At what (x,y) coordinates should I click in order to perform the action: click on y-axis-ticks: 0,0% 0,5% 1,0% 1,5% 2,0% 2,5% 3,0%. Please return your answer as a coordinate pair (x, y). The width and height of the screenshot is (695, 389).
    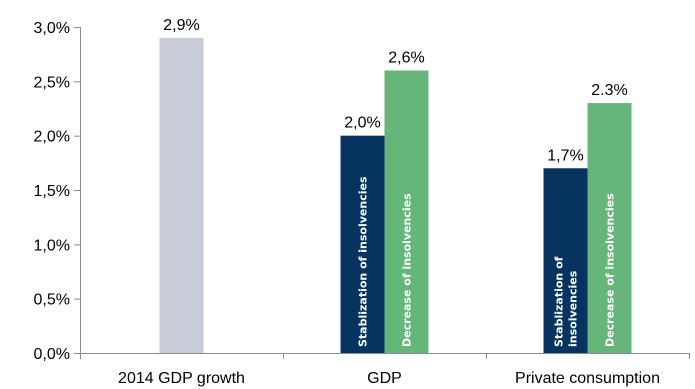
    Looking at the image, I should click on (57, 191).